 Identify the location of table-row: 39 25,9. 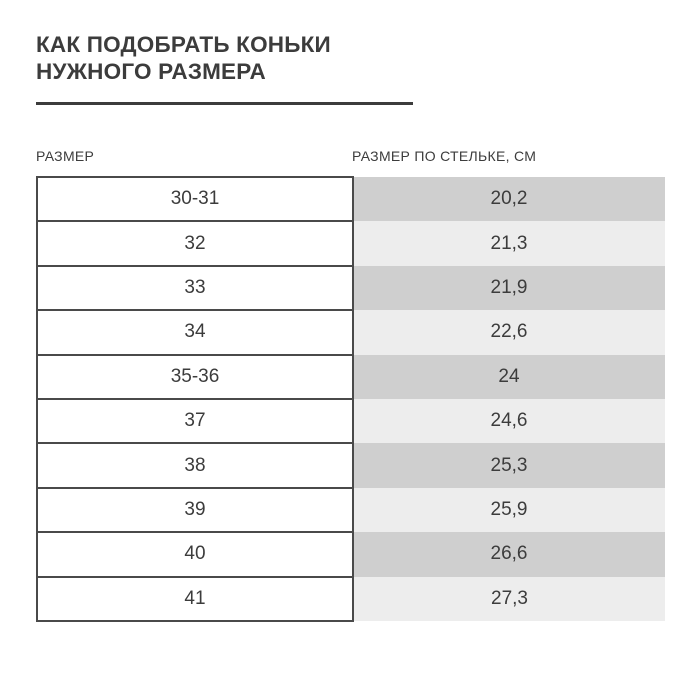
(350, 510).